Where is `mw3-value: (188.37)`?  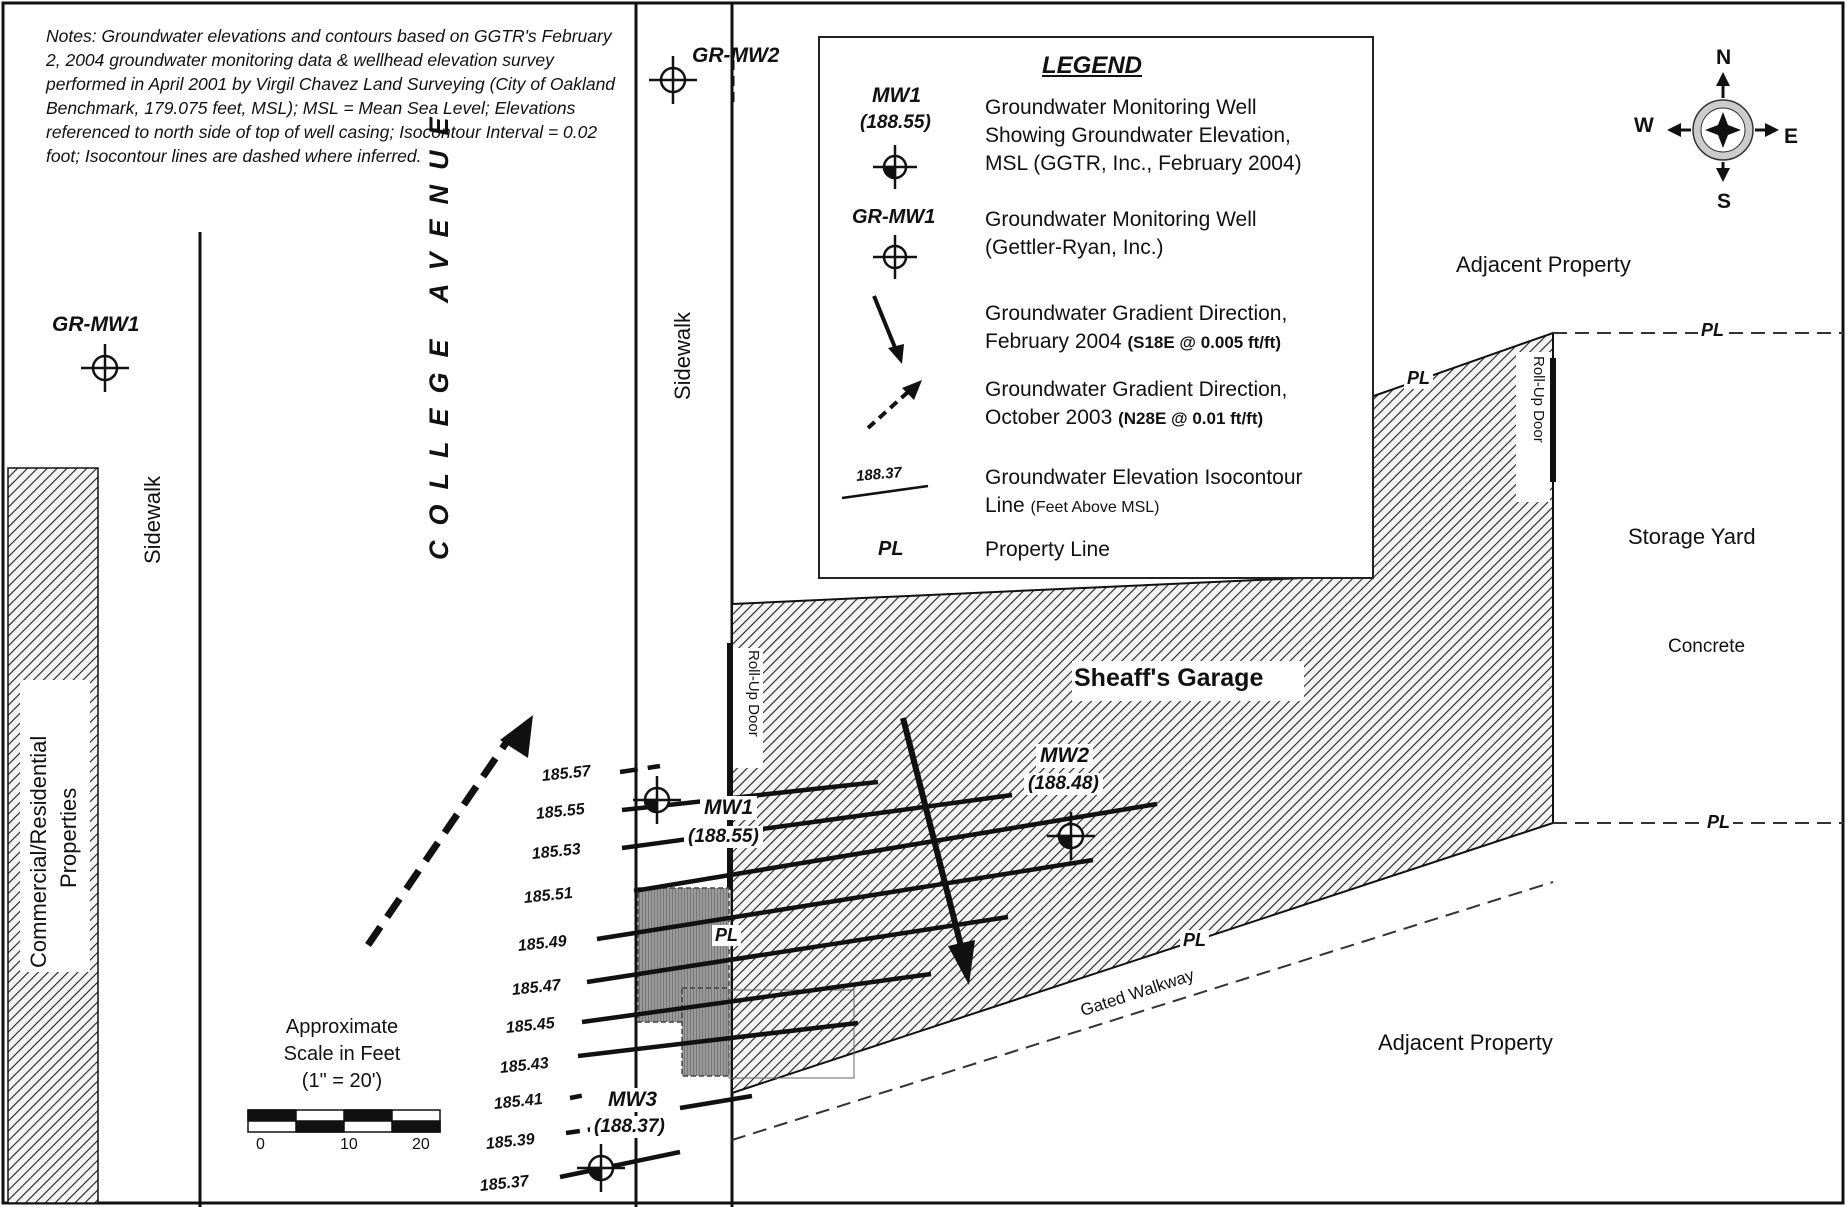
mw3-value: (188.37) is located at coordinates (629, 1127).